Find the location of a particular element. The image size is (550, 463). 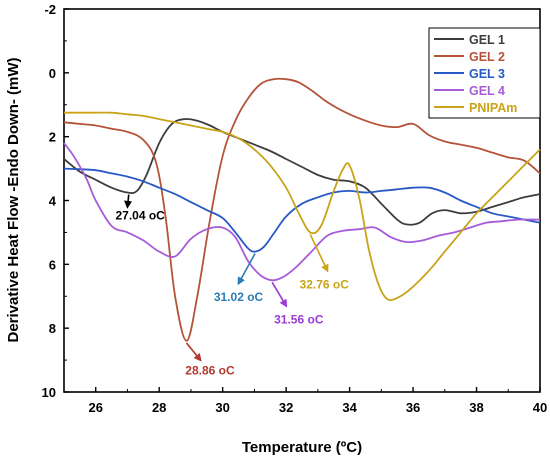

legend: GEL 1 GEL 2 GEL 3 GEL 4 PNIPAm is located at coordinates (484, 73).